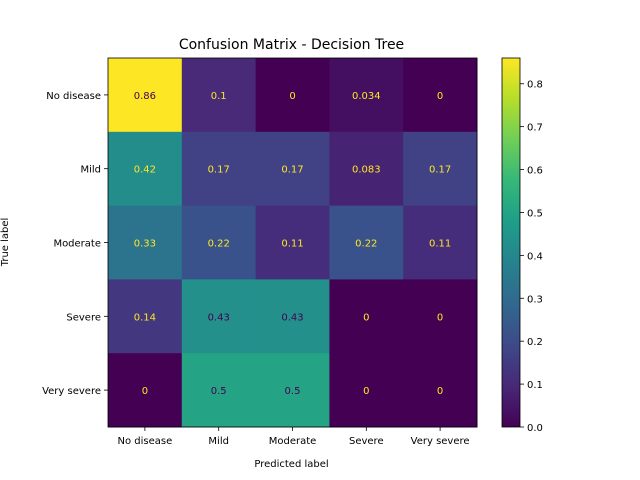  I want to click on colorbar-tick-label: 0.0, so click(535, 428).